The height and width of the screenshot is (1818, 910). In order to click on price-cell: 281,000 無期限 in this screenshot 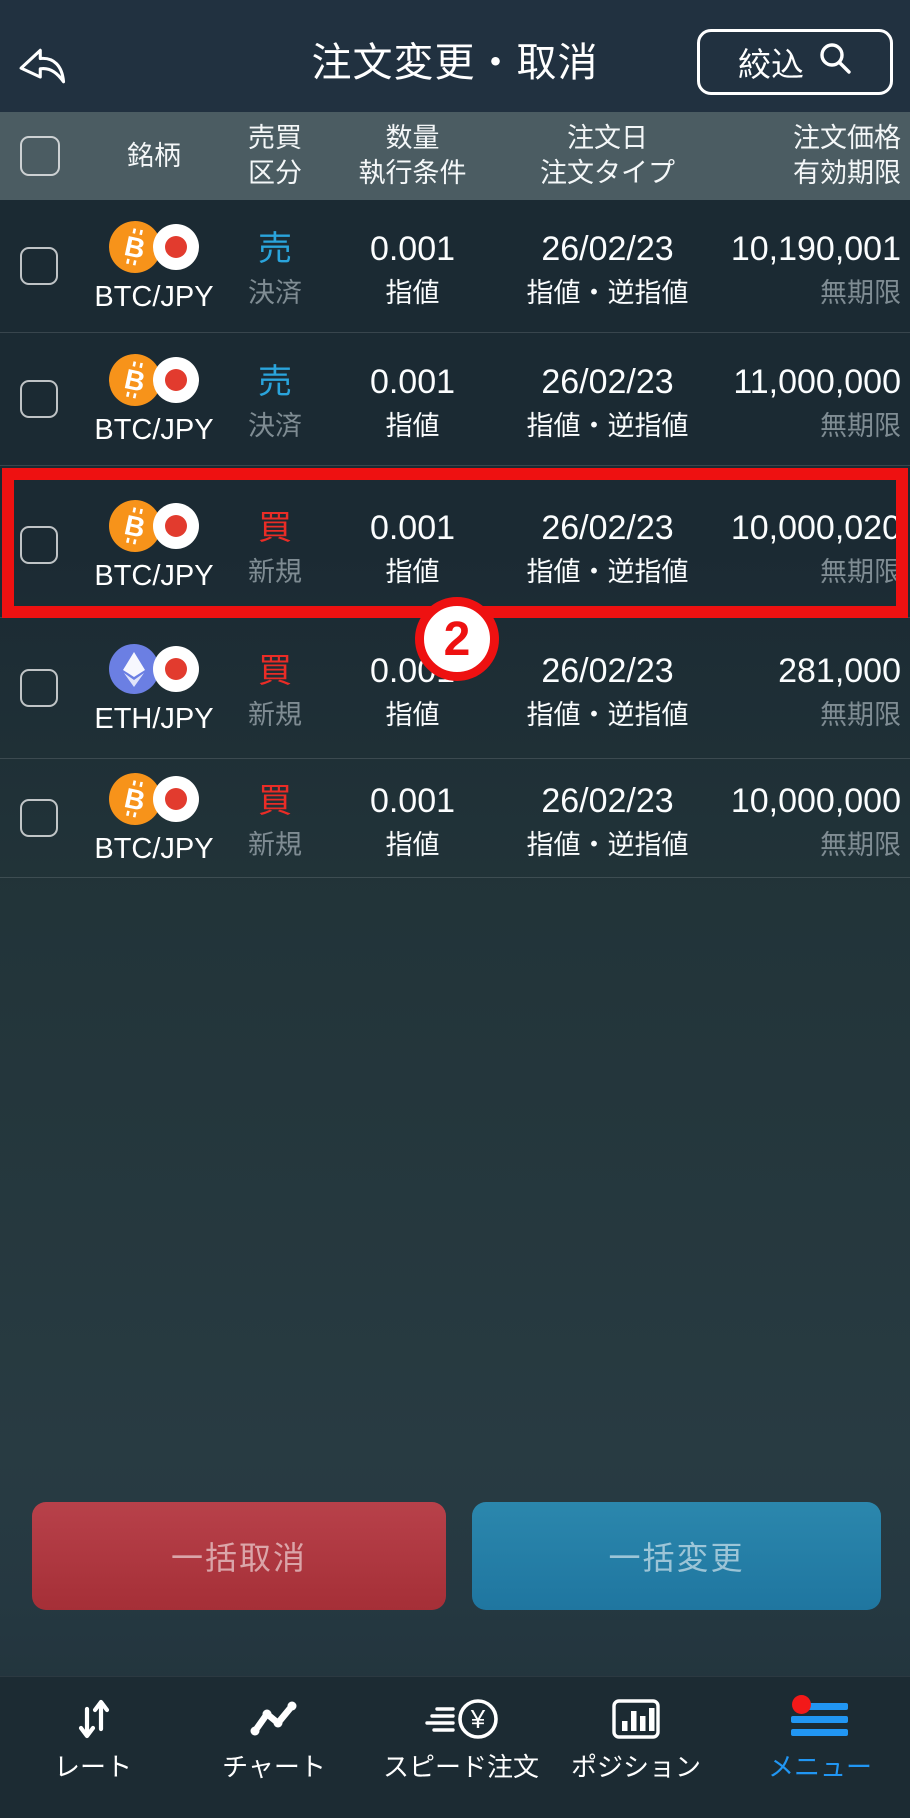, I will do `click(810, 688)`.